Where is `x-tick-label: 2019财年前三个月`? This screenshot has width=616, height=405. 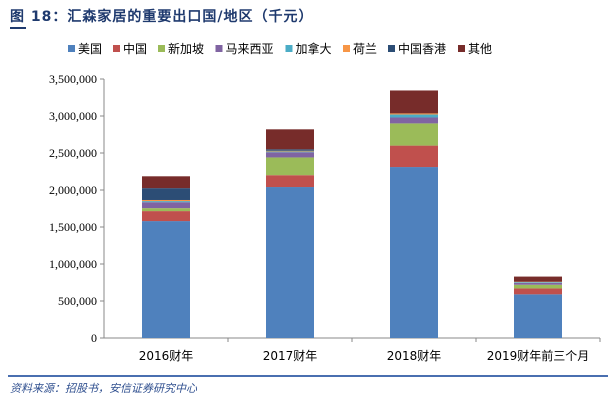 x-tick-label: 2019财年前三个月 is located at coordinates (538, 355).